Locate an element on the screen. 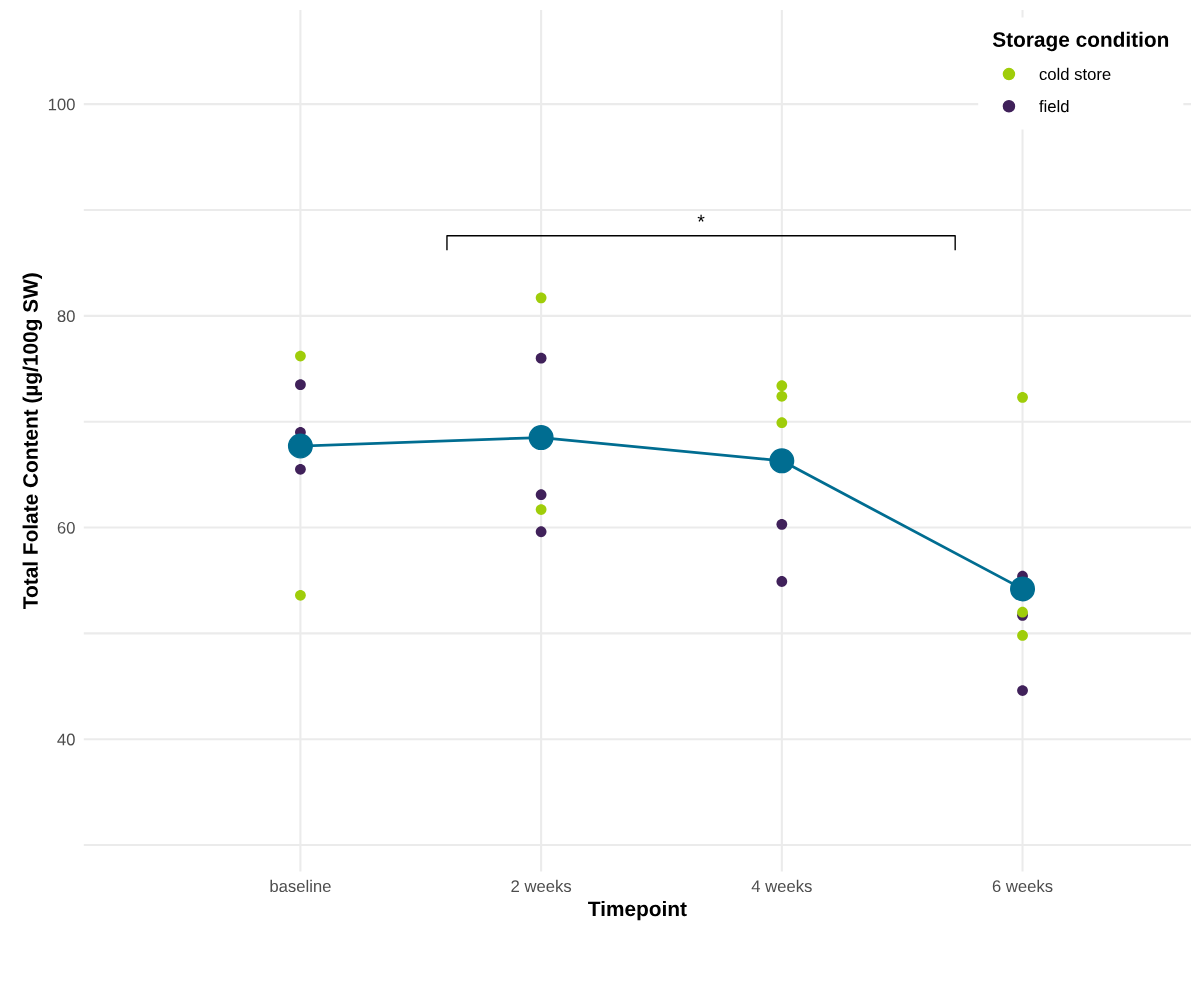  x-tick-label: baseline is located at coordinates (300, 886).